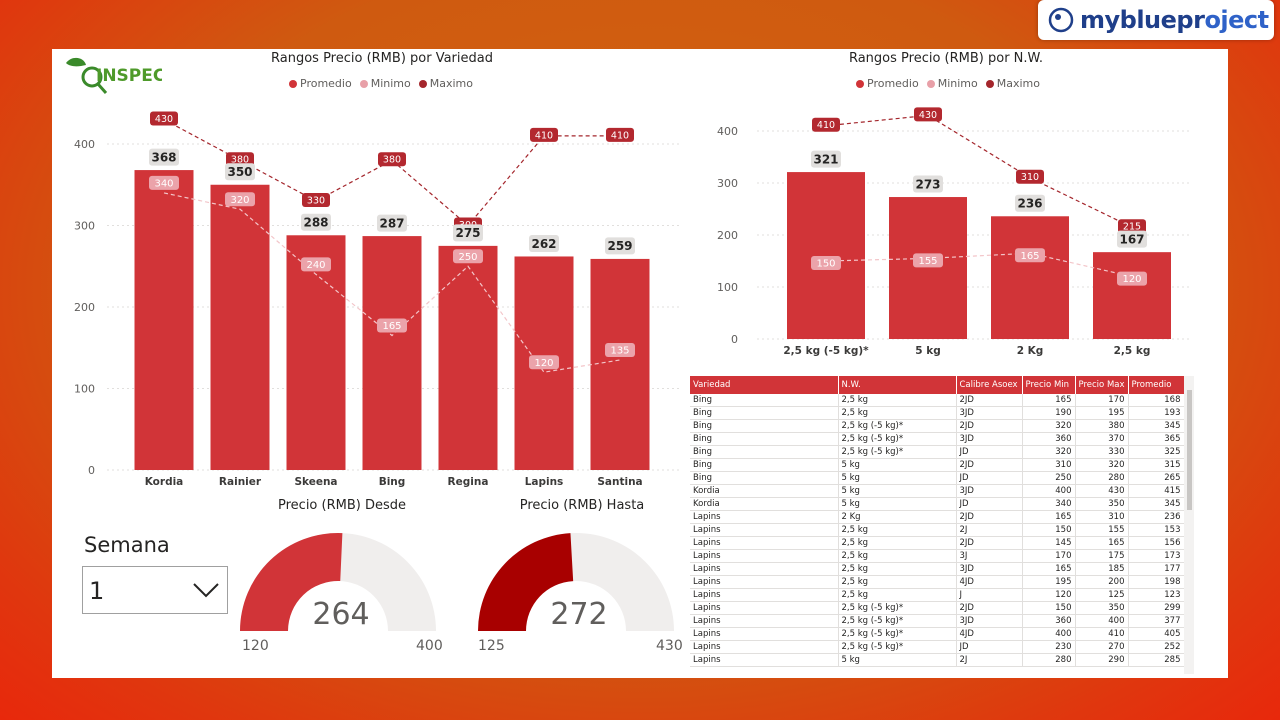 The image size is (1280, 720). What do you see at coordinates (1156, 634) in the screenshot?
I see `table-cell: 405` at bounding box center [1156, 634].